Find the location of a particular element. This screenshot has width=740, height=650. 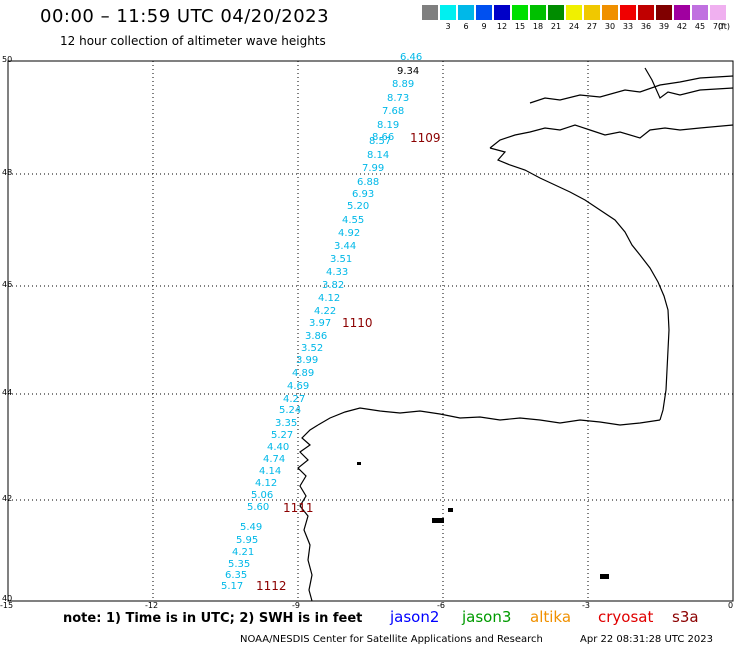

wave-height-label: 3.52 is located at coordinates (312, 348).